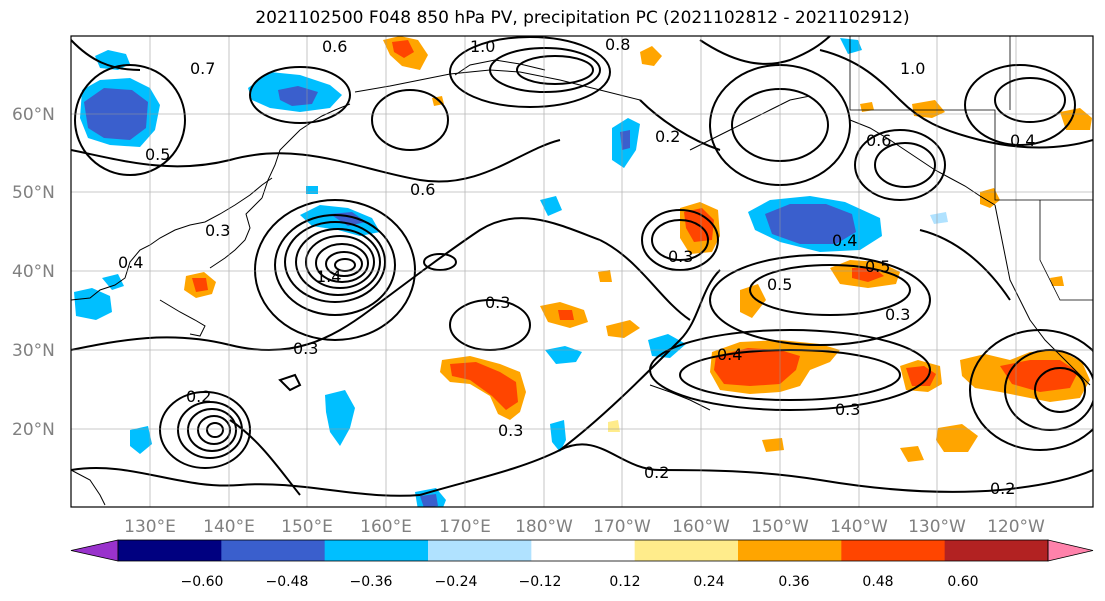  I want to click on colorbar-tick-label: −0.48, so click(287, 582).